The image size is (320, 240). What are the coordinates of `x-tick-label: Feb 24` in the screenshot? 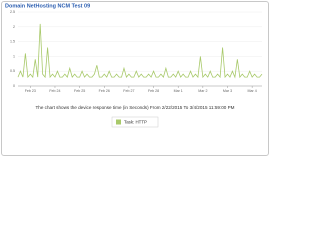 It's located at (54, 91).